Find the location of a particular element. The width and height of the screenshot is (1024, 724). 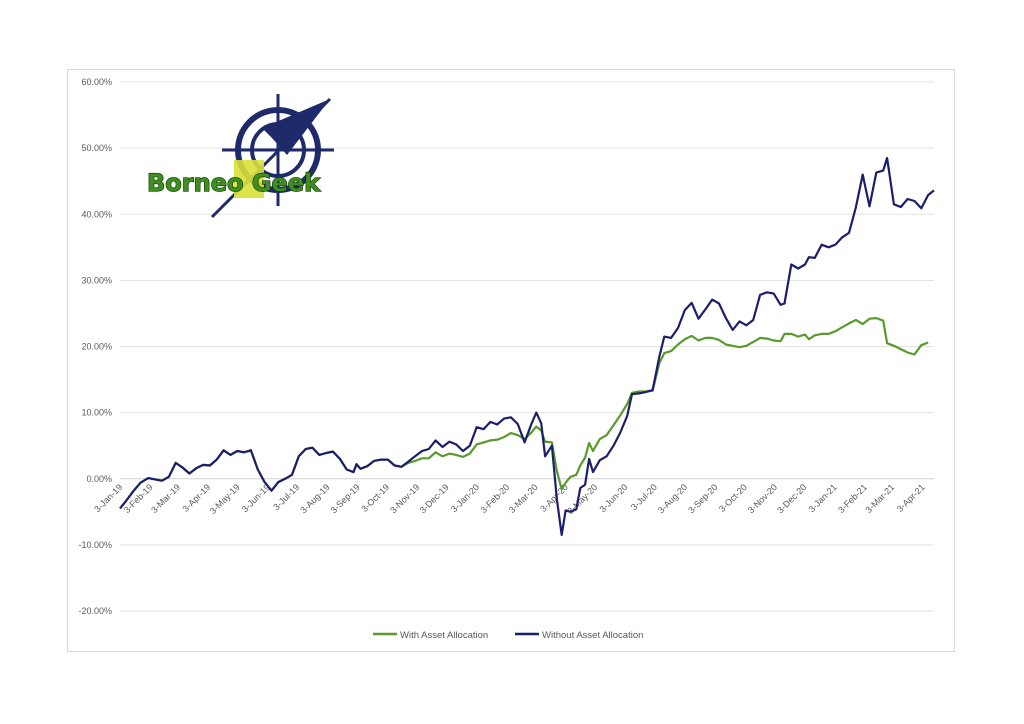

legend-label-with: With Asset Allocation is located at coordinates (444, 635).